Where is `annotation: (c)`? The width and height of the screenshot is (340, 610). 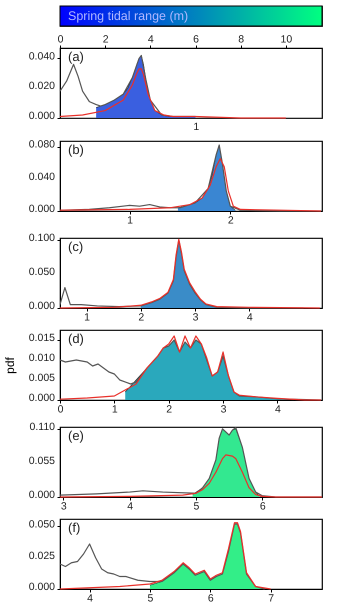
annotation: (c) is located at coordinates (76, 246).